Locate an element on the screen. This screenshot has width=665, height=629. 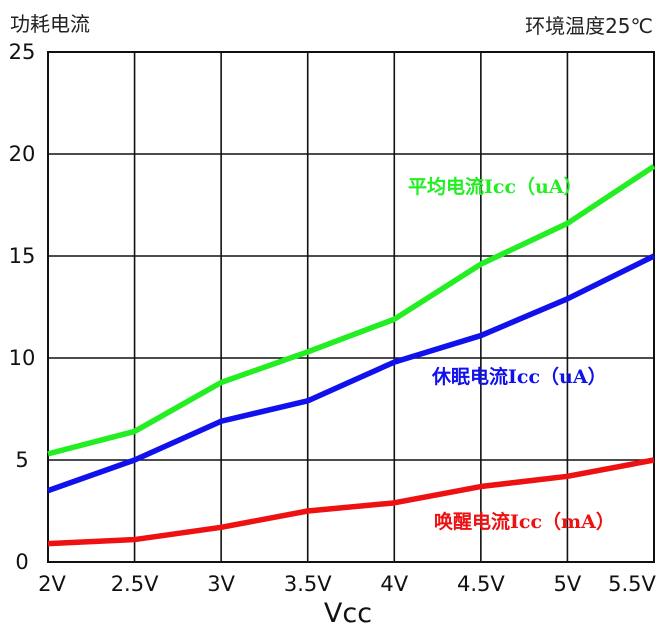
x-tick-label: 5.5V is located at coordinates (632, 584).